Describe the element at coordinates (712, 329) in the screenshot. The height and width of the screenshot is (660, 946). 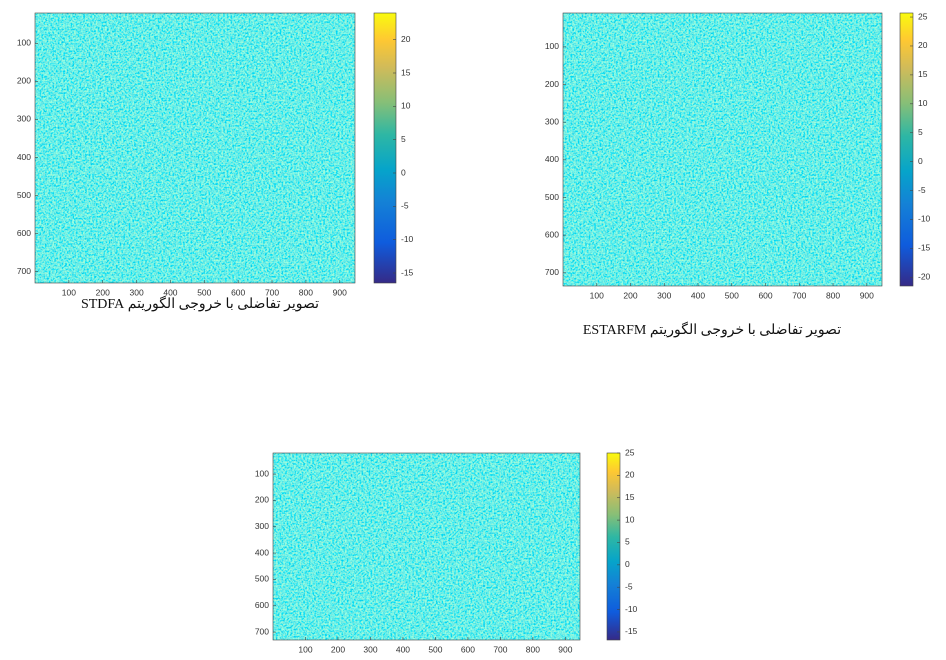
I see `caption: تصویر تفاضلی با خروجی الگوریتم ESTARFM` at that location.